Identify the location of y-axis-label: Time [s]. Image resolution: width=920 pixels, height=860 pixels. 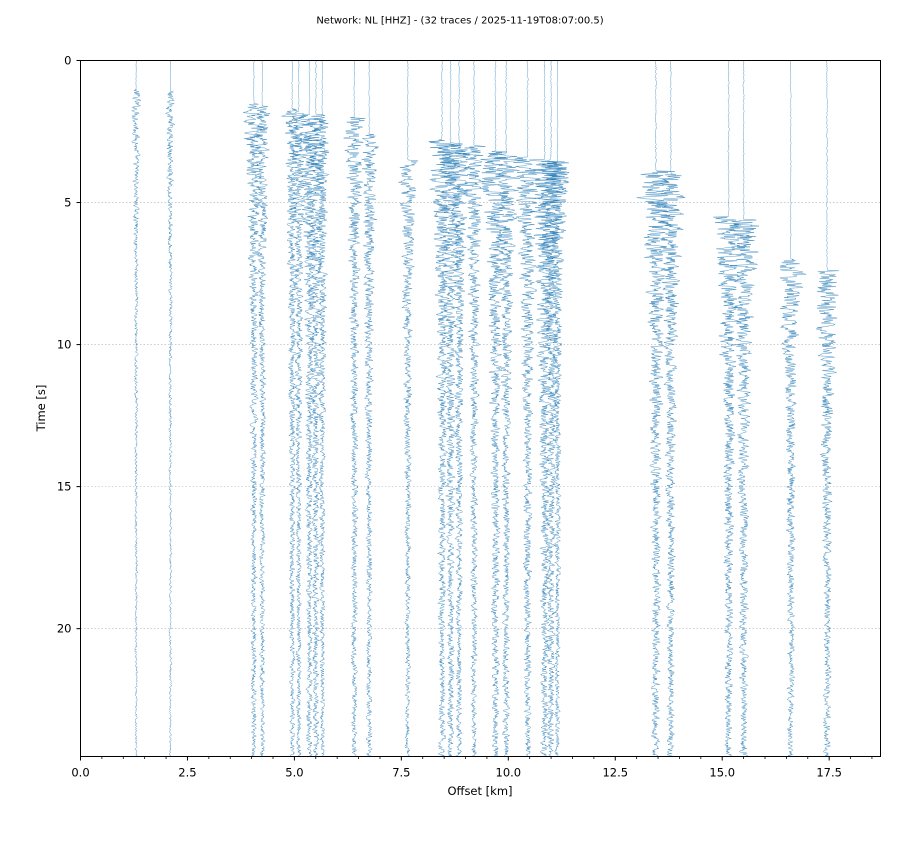
(41, 409).